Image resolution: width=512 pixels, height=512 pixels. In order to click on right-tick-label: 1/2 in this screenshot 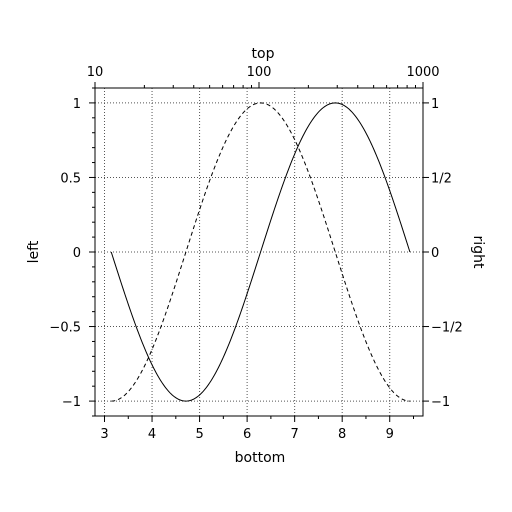, I will do `click(441, 178)`.